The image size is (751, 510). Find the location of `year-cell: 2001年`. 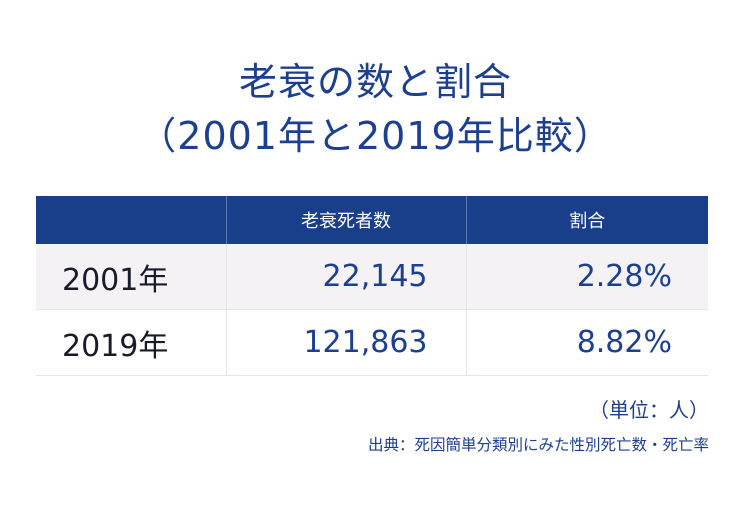

year-cell: 2001年 is located at coordinates (131, 277).